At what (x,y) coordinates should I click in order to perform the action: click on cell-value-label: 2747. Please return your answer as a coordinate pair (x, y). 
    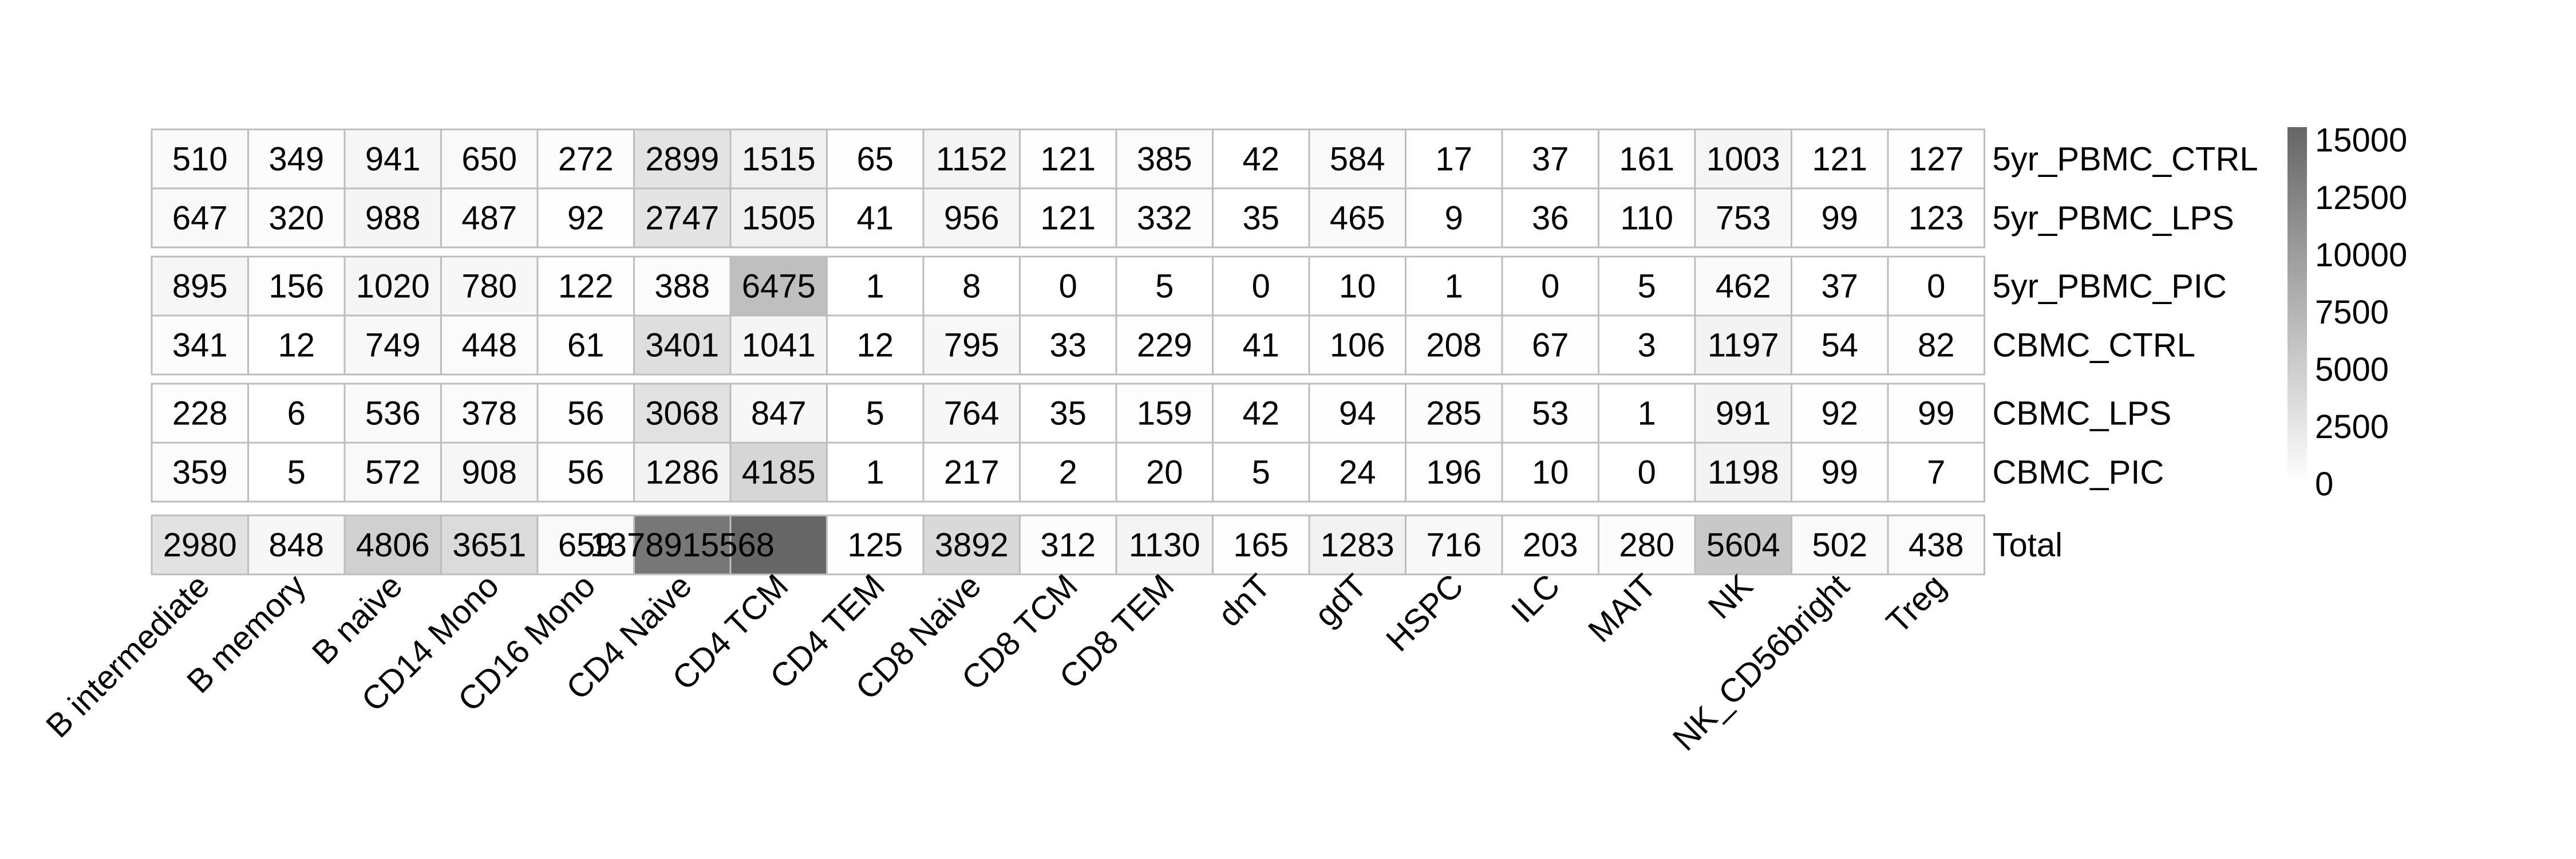
    Looking at the image, I should click on (682, 218).